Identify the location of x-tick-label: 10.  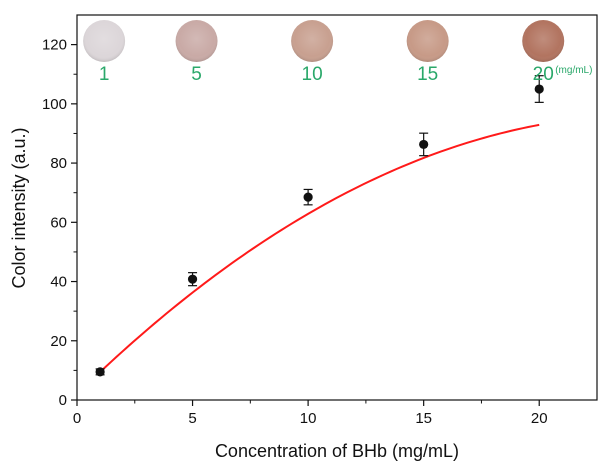
(308, 418).